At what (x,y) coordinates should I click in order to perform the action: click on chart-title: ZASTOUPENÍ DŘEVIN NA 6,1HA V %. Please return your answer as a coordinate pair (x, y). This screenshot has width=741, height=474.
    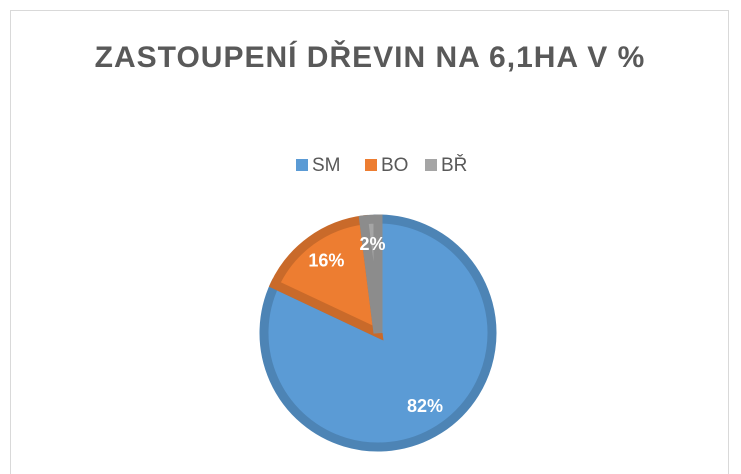
    Looking at the image, I should click on (370, 57).